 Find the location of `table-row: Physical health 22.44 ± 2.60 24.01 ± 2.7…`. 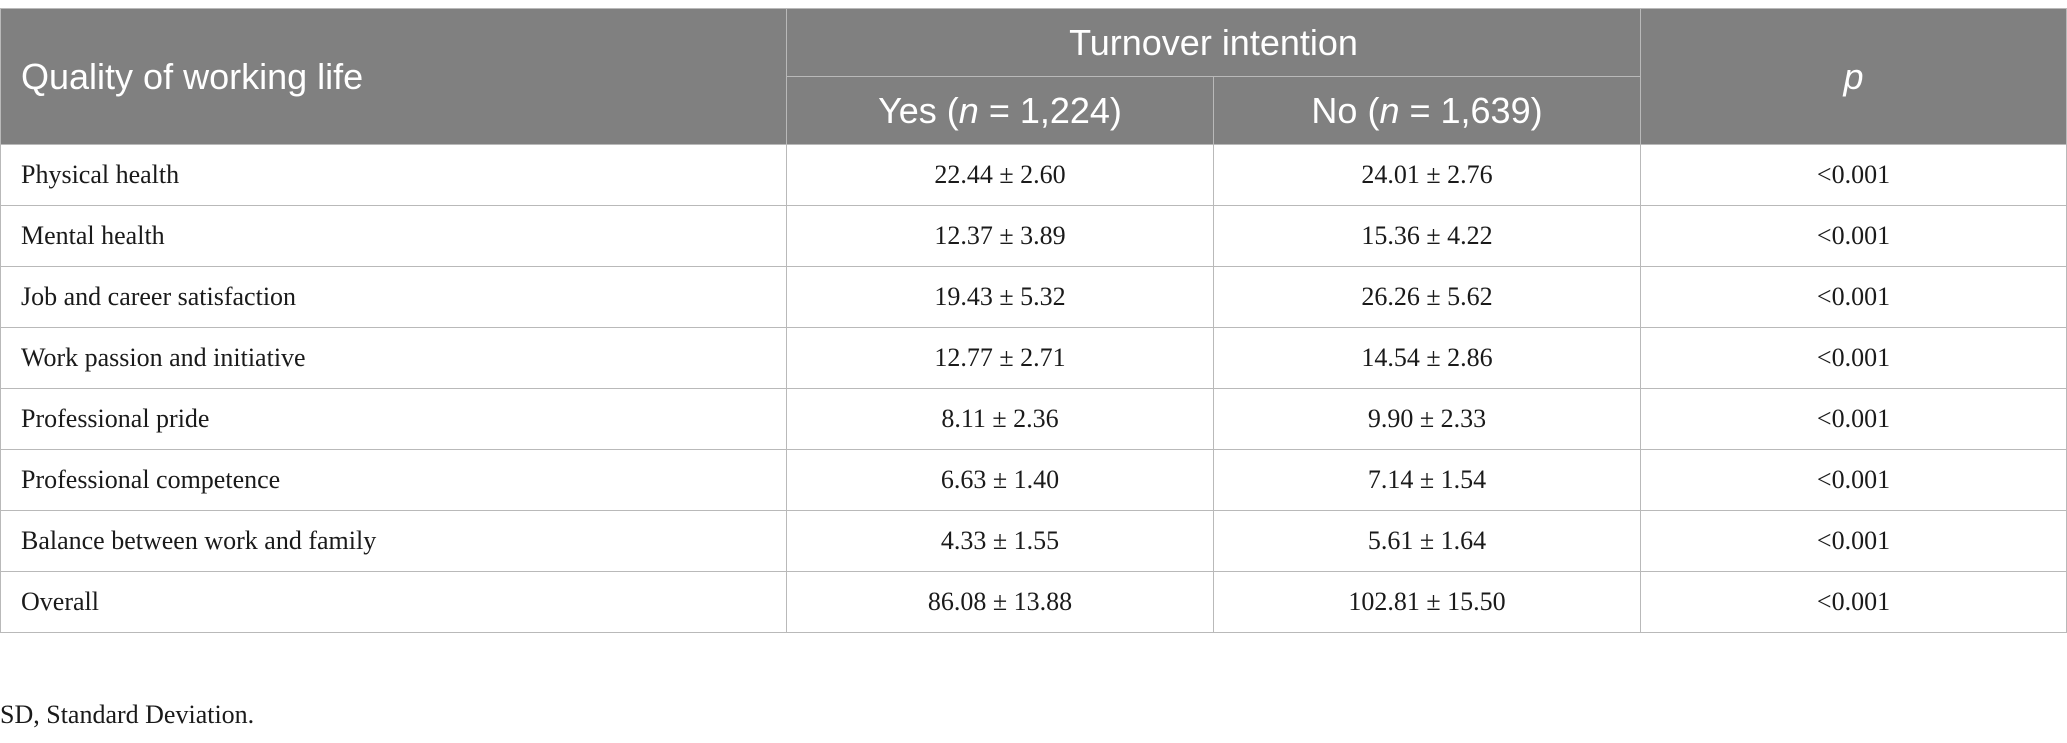

table-row: Physical health 22.44 ± 2.60 24.01 ± 2.7… is located at coordinates (1033, 175).